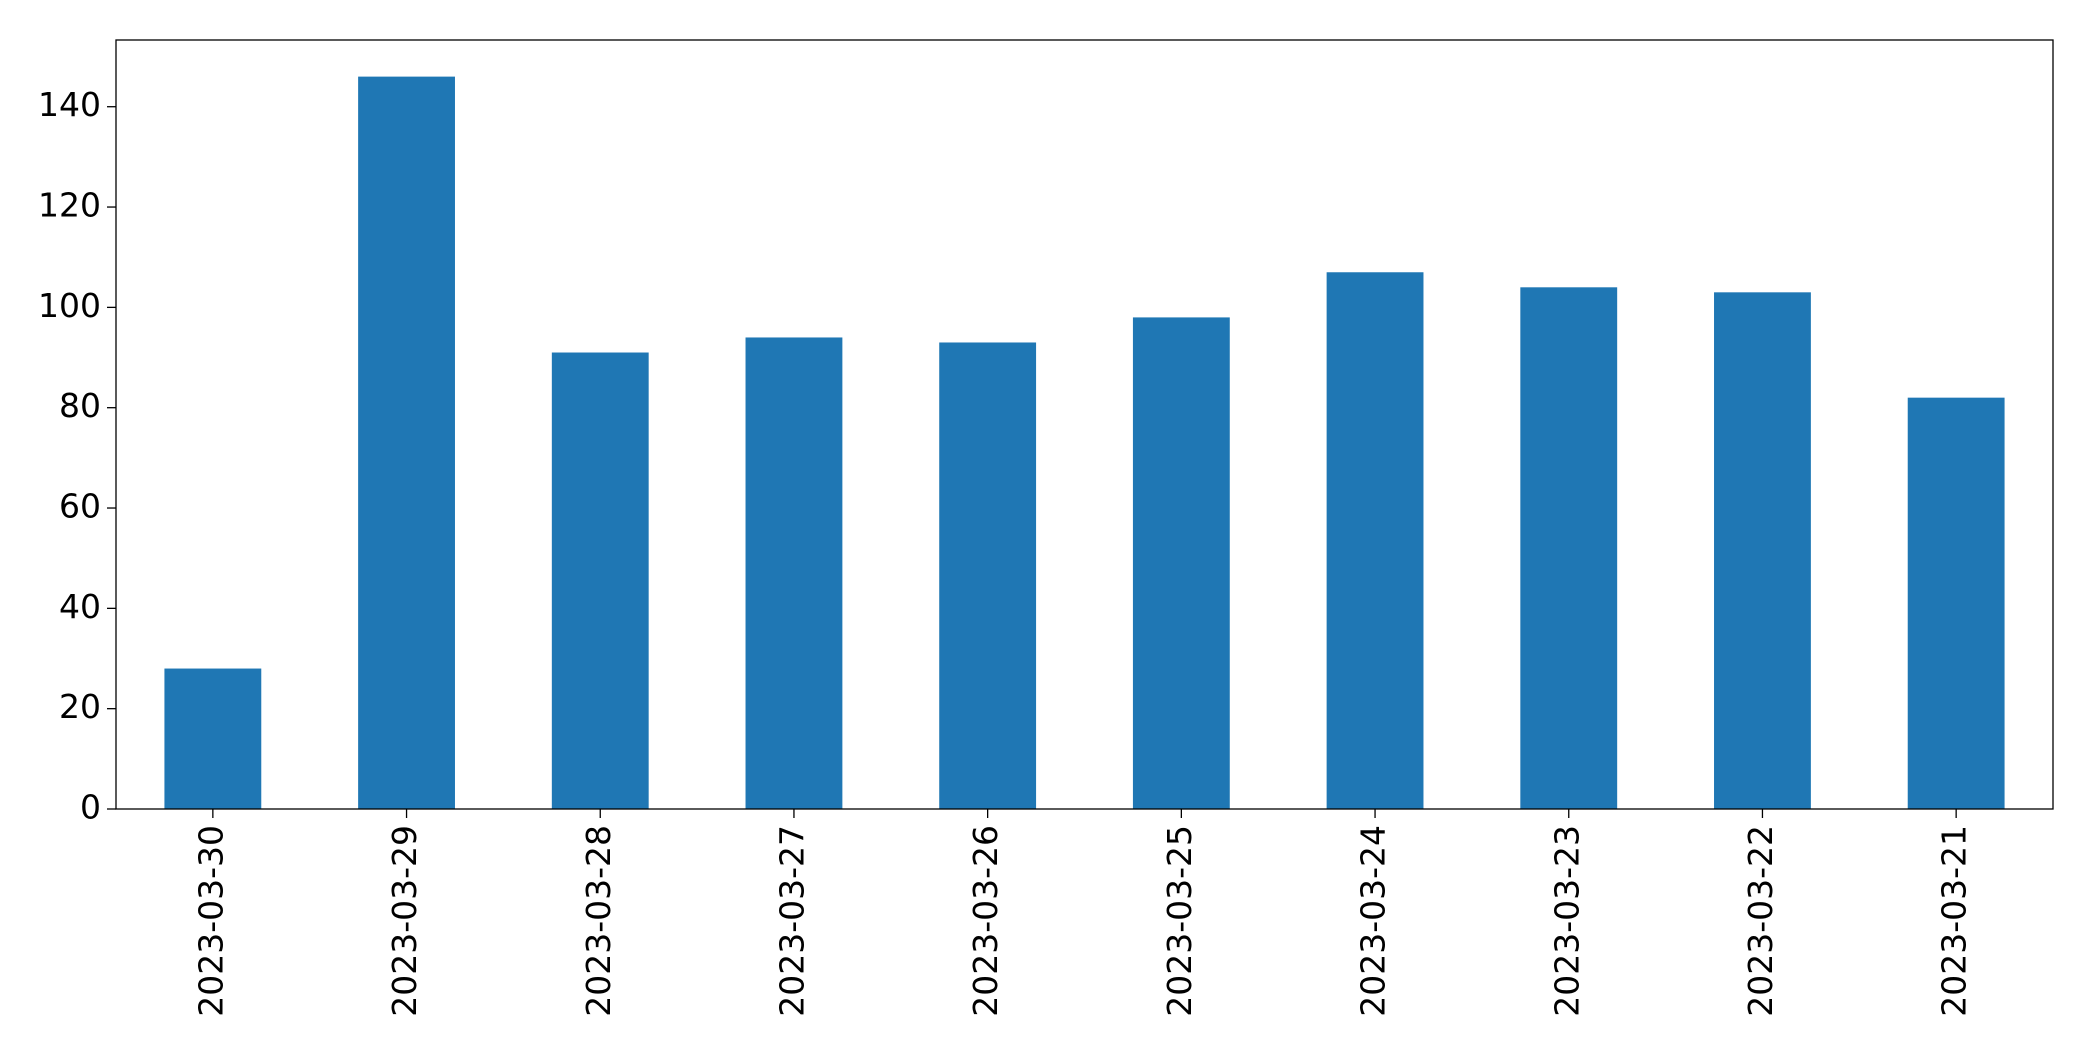  What do you see at coordinates (90, 807) in the screenshot?
I see `y-tick-label: 0` at bounding box center [90, 807].